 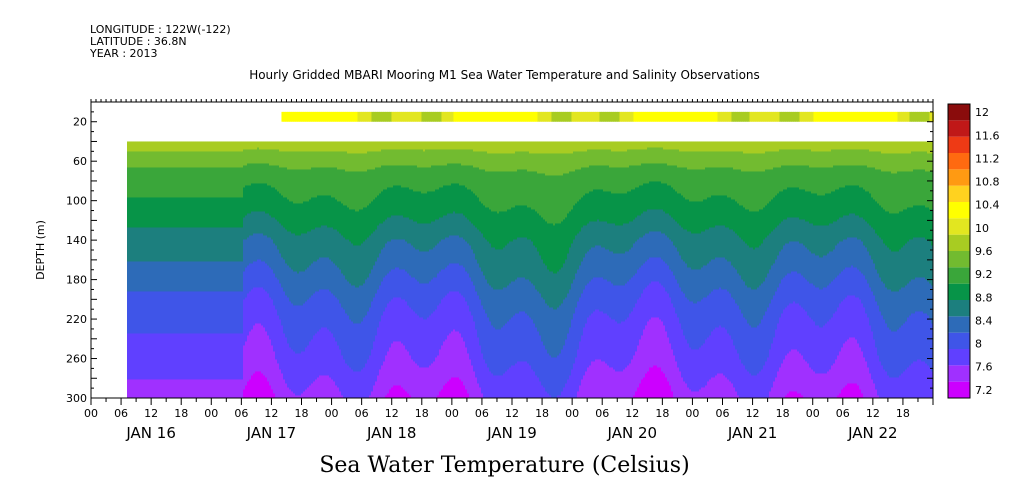 What do you see at coordinates (124, 53) in the screenshot?
I see `year-label: YEAR : 2013` at bounding box center [124, 53].